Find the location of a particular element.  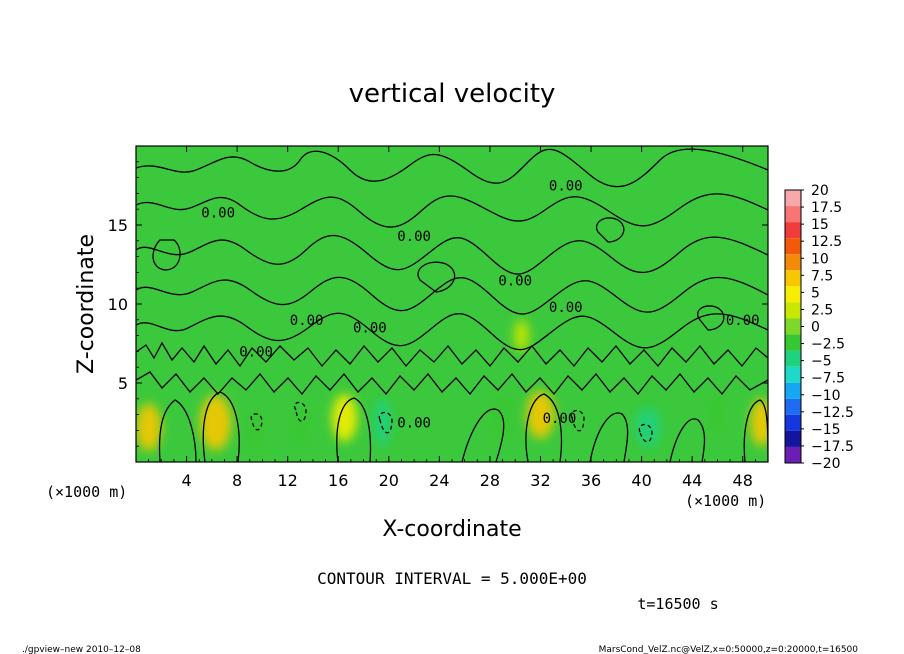

colorbar-level-label: 7.5 is located at coordinates (822, 276).